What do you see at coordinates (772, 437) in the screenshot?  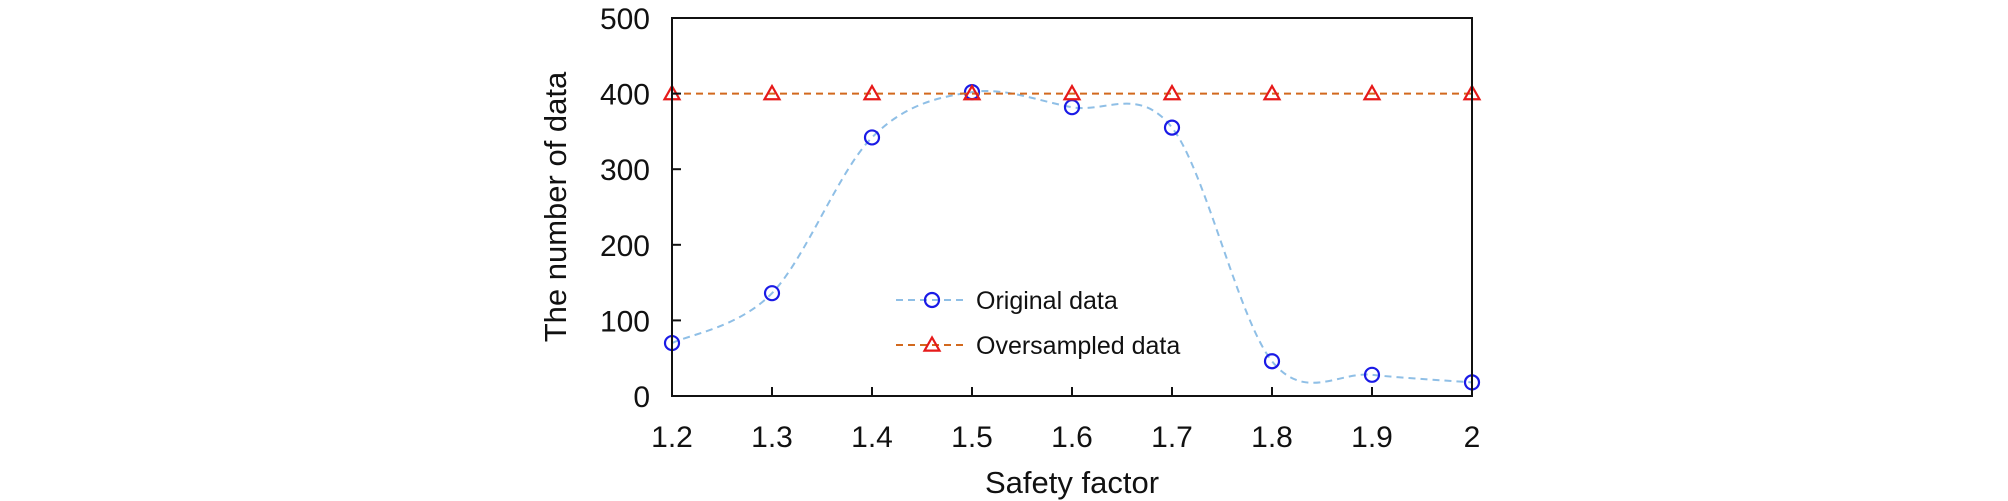 I see `x-tick-label: 1.3` at bounding box center [772, 437].